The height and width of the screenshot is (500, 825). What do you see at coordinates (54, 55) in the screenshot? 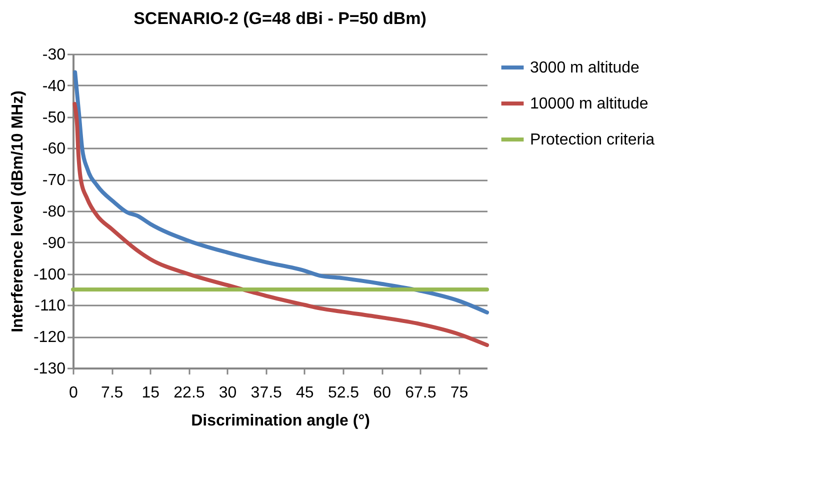
I see `y-tick-label: -30` at bounding box center [54, 55].